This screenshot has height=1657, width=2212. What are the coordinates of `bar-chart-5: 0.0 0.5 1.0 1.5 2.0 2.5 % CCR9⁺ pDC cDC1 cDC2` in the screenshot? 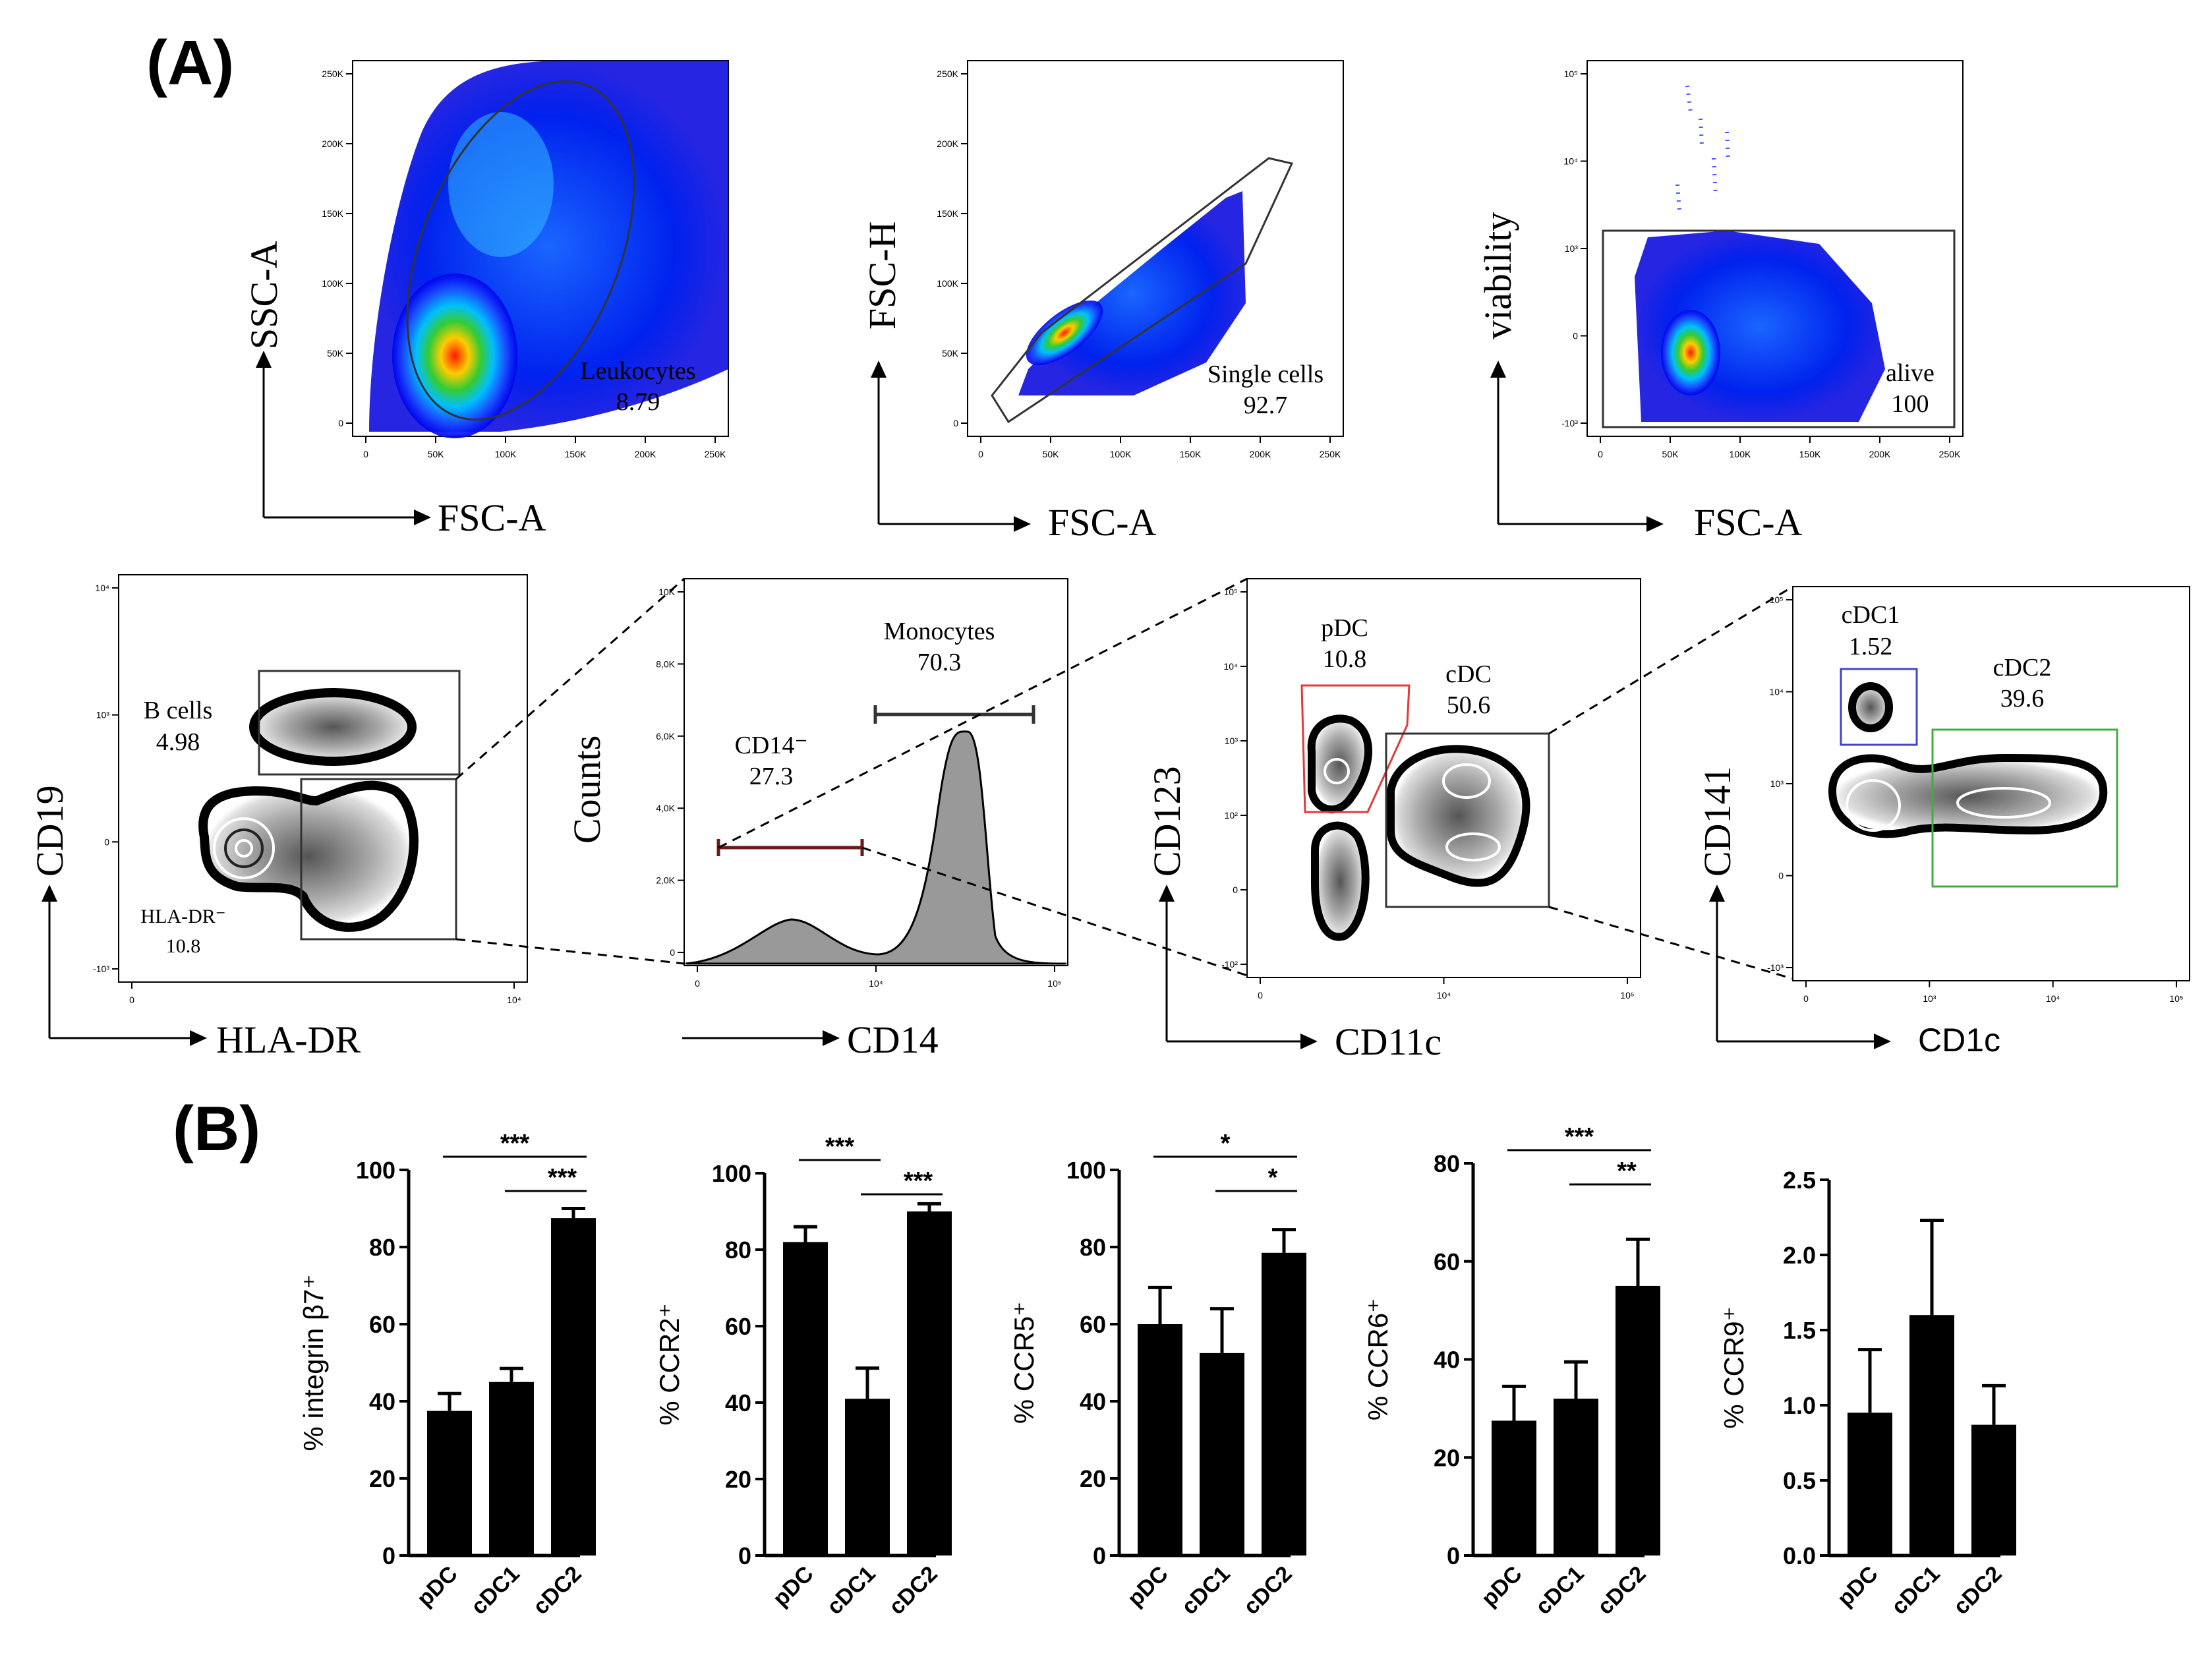 It's located at (1867, 1393).